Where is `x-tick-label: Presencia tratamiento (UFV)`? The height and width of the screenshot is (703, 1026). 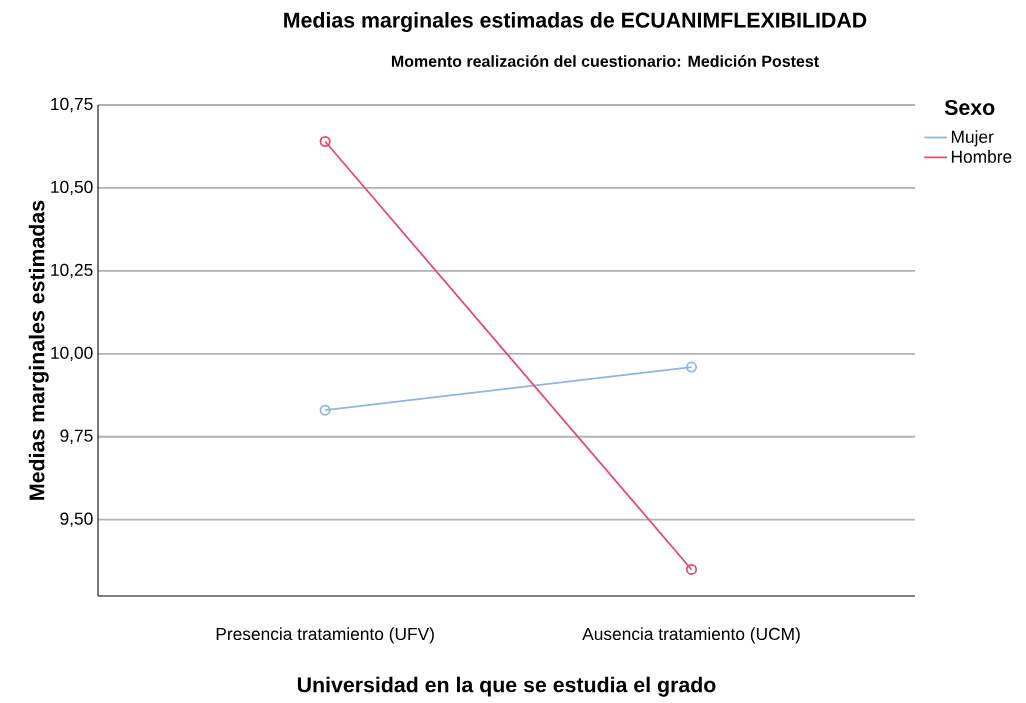
x-tick-label: Presencia tratamiento (UFV) is located at coordinates (325, 635).